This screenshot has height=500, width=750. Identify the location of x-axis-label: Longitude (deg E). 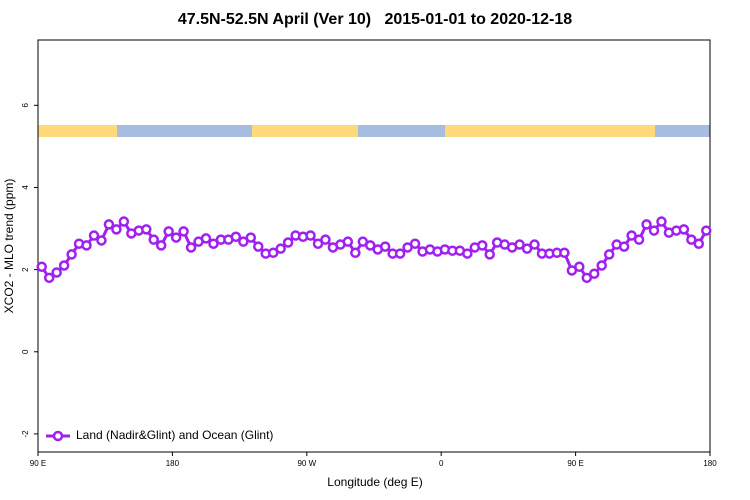
(374, 482).